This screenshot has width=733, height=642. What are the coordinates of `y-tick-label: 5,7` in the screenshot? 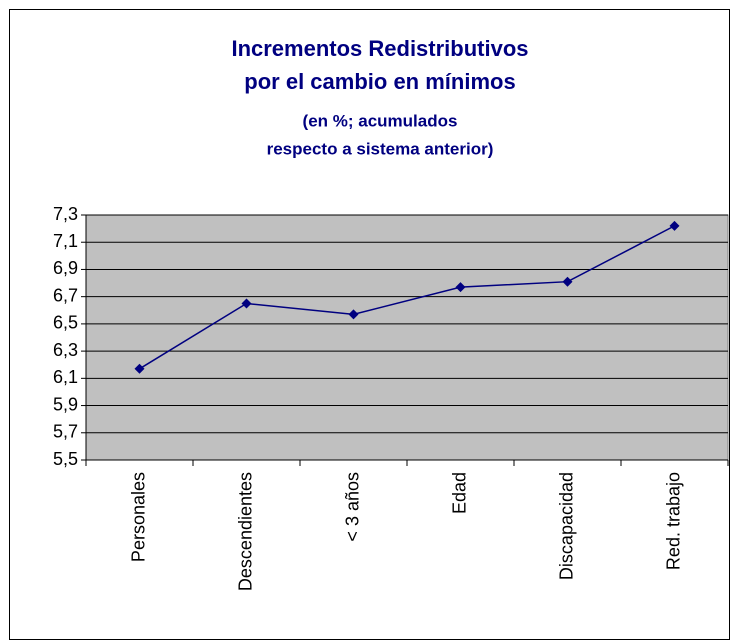 It's located at (65, 432).